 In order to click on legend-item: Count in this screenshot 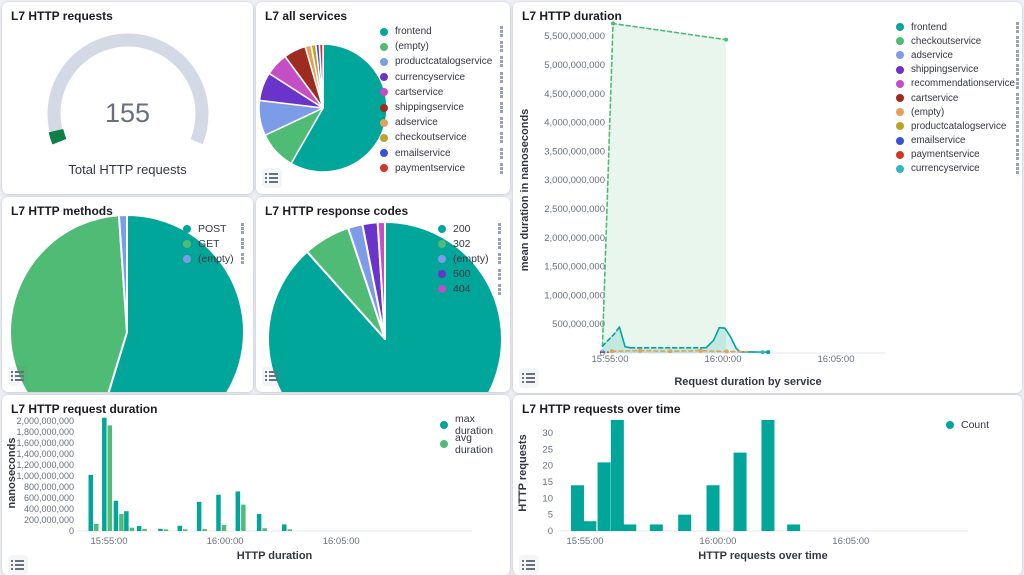, I will do `click(976, 424)`.